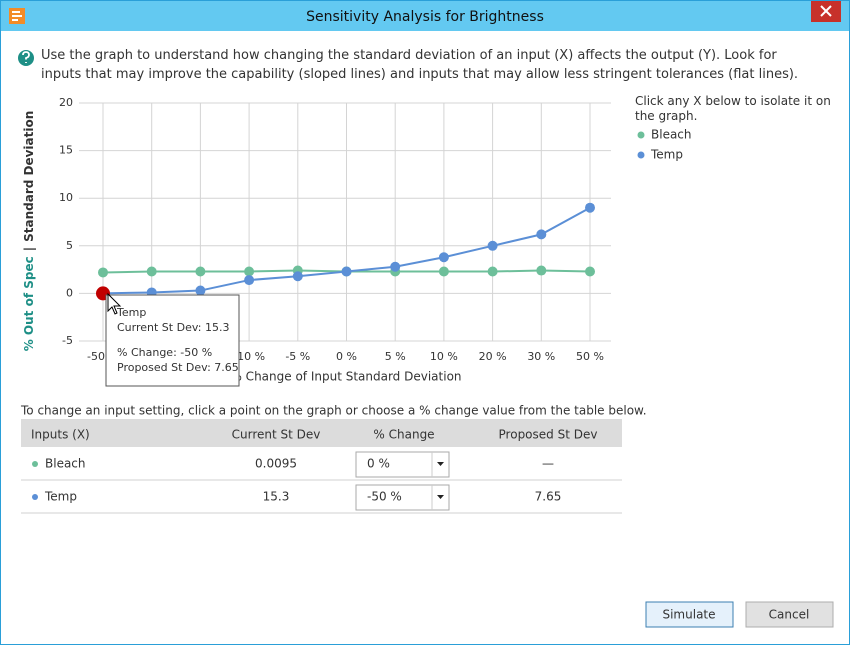 This screenshot has width=850, height=645. What do you see at coordinates (66, 150) in the screenshot?
I see `y-tick-label: 15` at bounding box center [66, 150].